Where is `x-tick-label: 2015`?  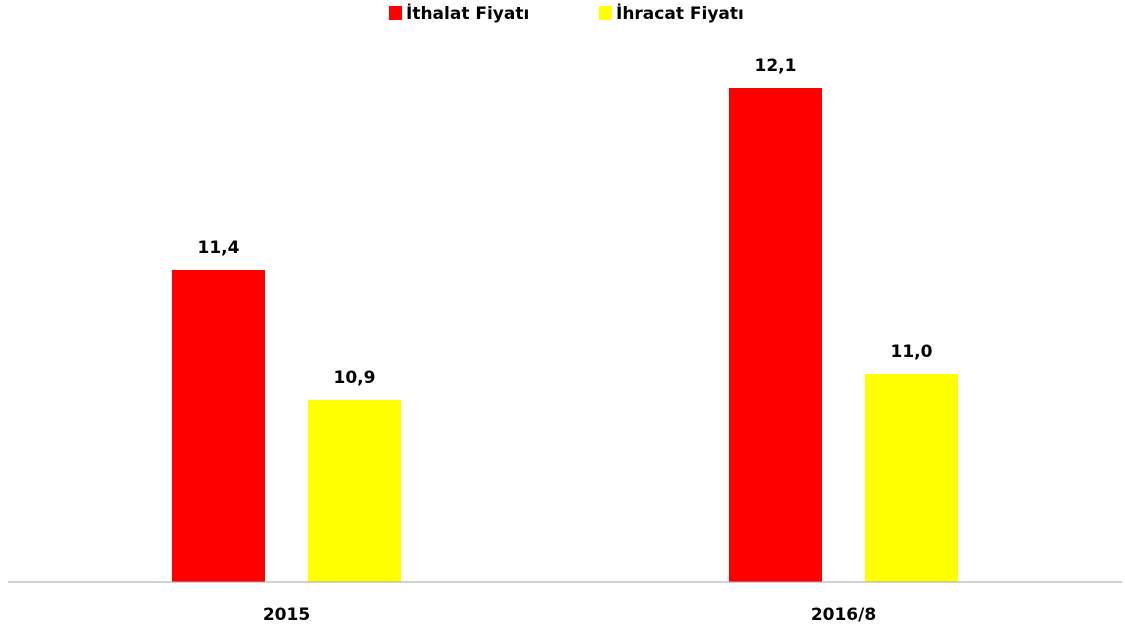
x-tick-label: 2015 is located at coordinates (286, 615).